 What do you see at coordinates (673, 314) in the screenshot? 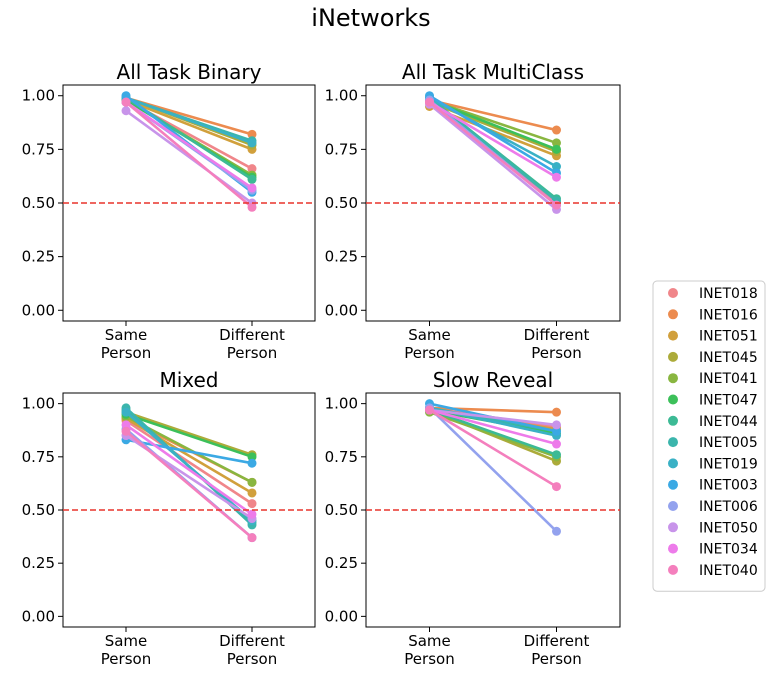
I see `legend-marker-INET016` at bounding box center [673, 314].